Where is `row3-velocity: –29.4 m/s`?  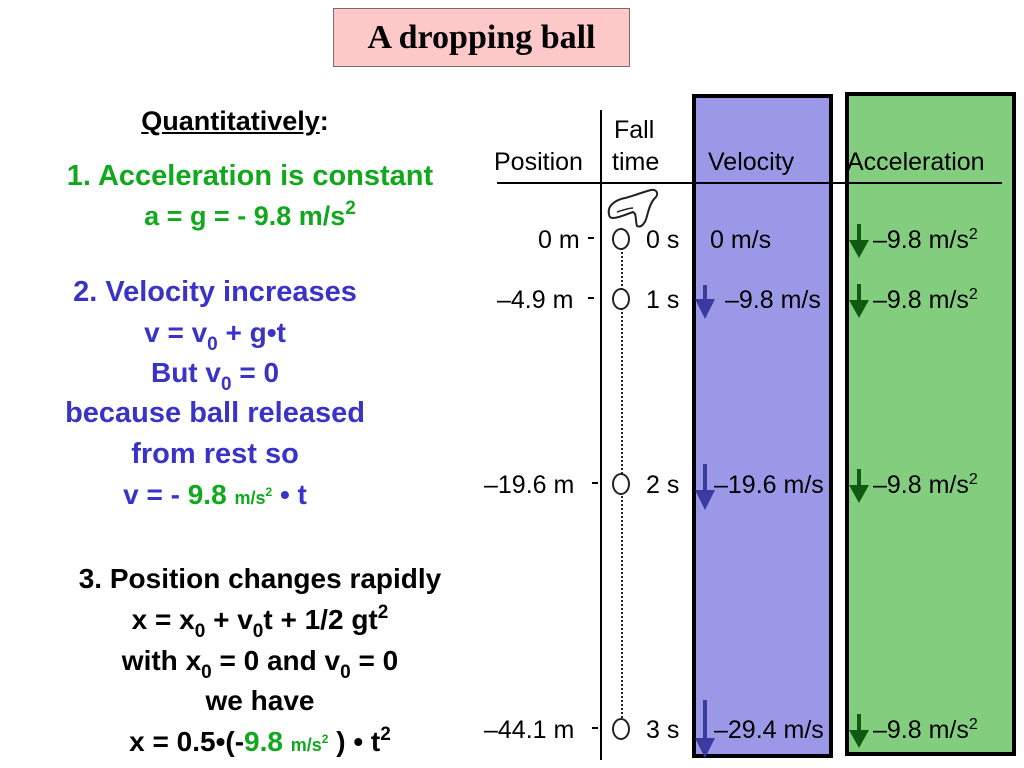
row3-velocity: –29.4 m/s is located at coordinates (769, 730).